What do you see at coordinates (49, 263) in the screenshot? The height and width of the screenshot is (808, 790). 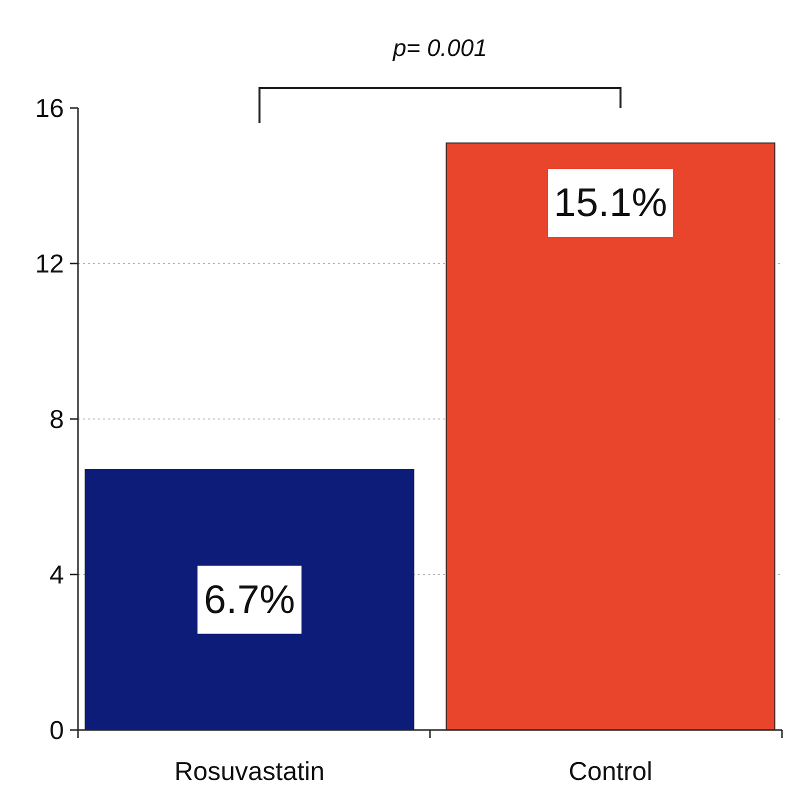 I see `y-tick-label: 12` at bounding box center [49, 263].